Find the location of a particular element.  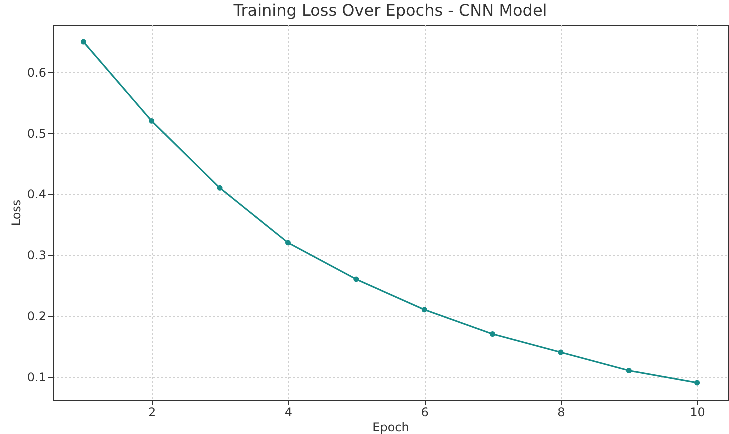

x-tick-label: 10 is located at coordinates (698, 413).